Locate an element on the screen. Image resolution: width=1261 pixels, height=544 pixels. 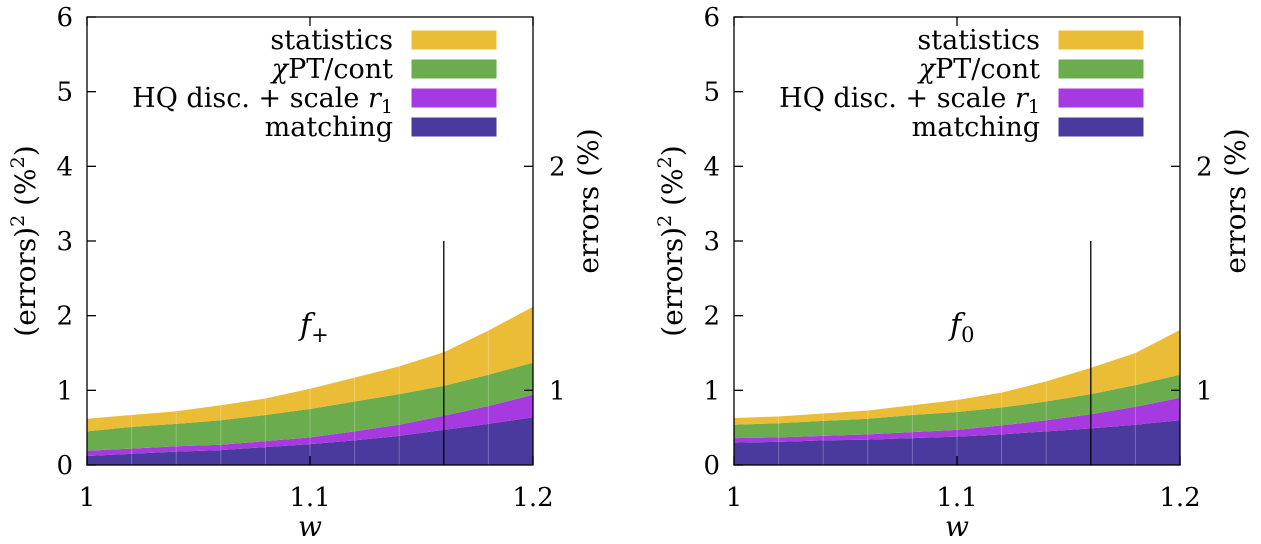
function-annotation: f+ is located at coordinates (313, 327).